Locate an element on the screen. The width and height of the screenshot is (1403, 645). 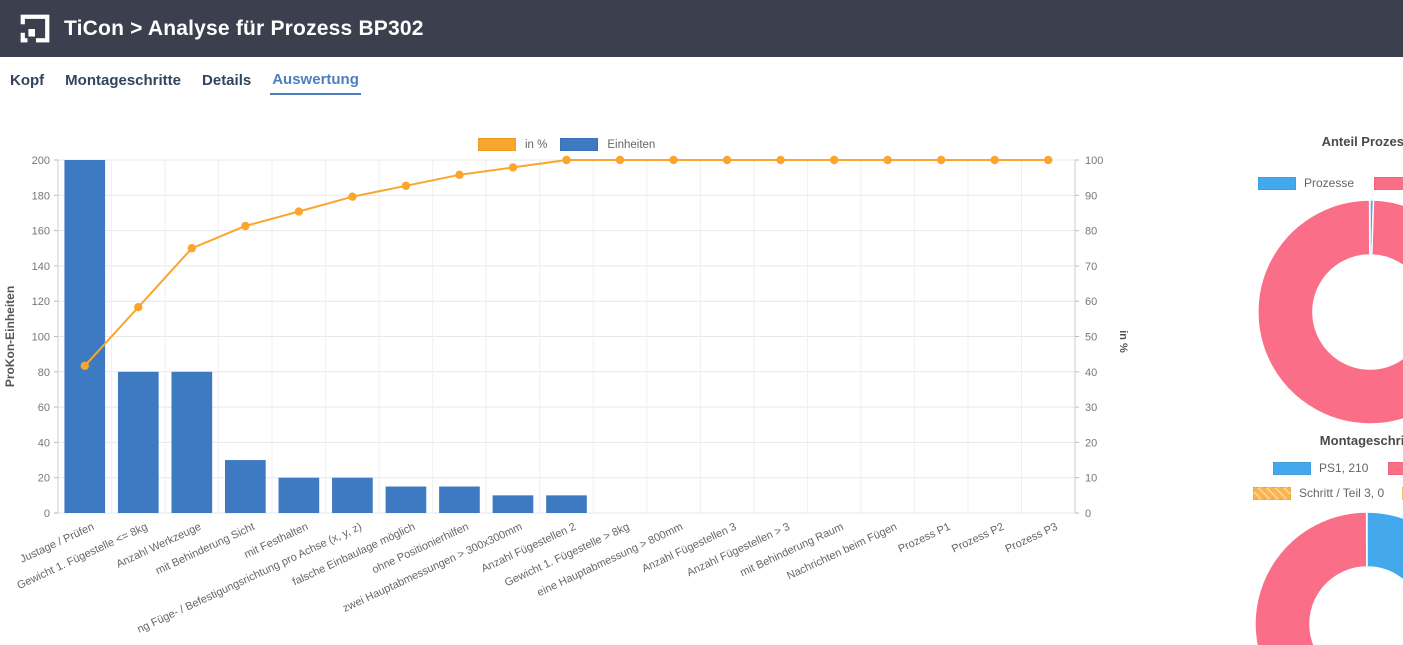
donut2-legend-swatch-ps1 is located at coordinates (1292, 468).